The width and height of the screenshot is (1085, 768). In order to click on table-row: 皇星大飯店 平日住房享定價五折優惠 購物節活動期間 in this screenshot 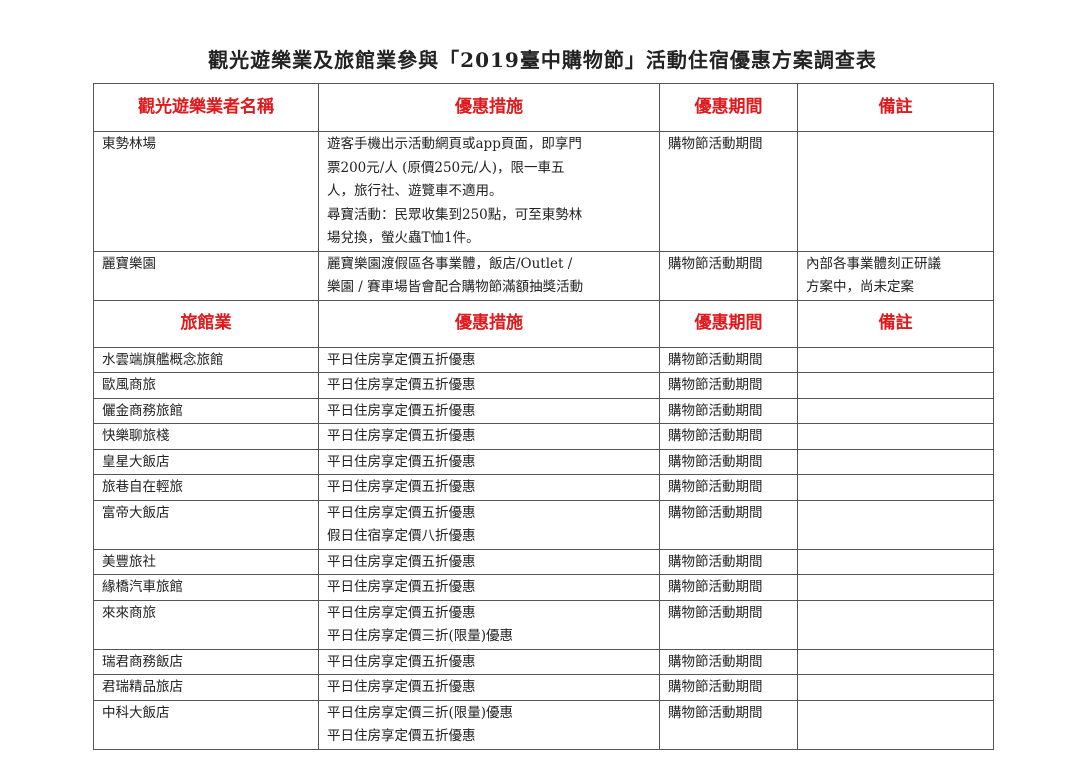, I will do `click(543, 461)`.